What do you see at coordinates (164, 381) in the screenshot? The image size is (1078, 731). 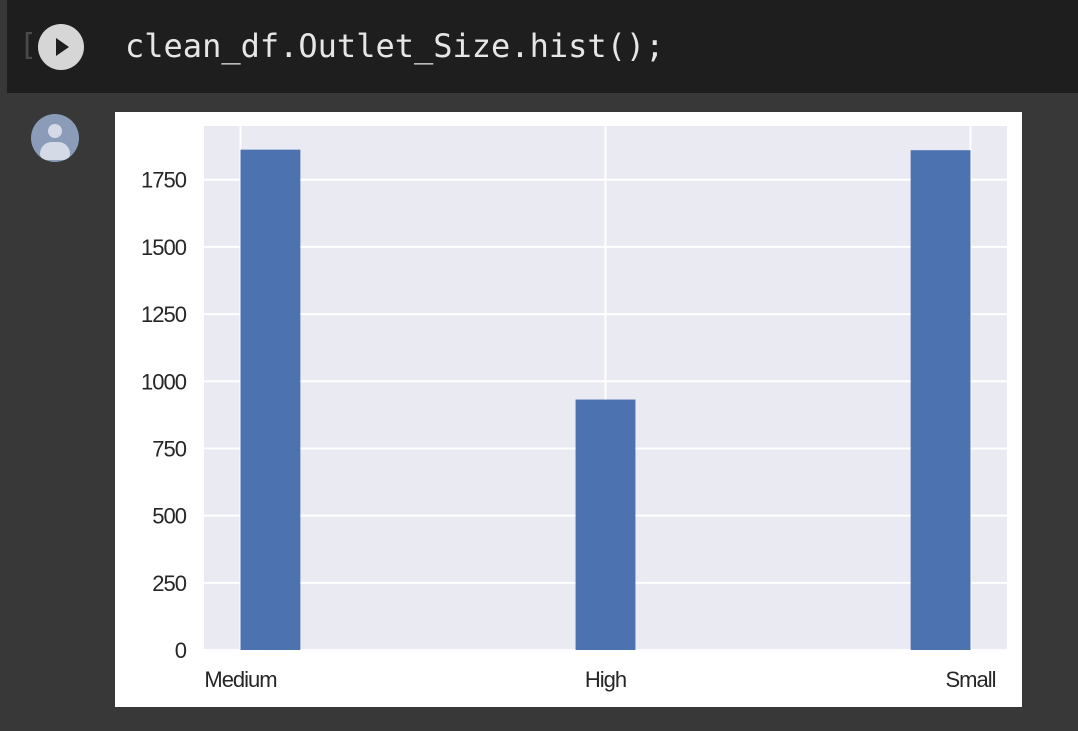 I see `y-tick-label-4: 1000` at bounding box center [164, 381].